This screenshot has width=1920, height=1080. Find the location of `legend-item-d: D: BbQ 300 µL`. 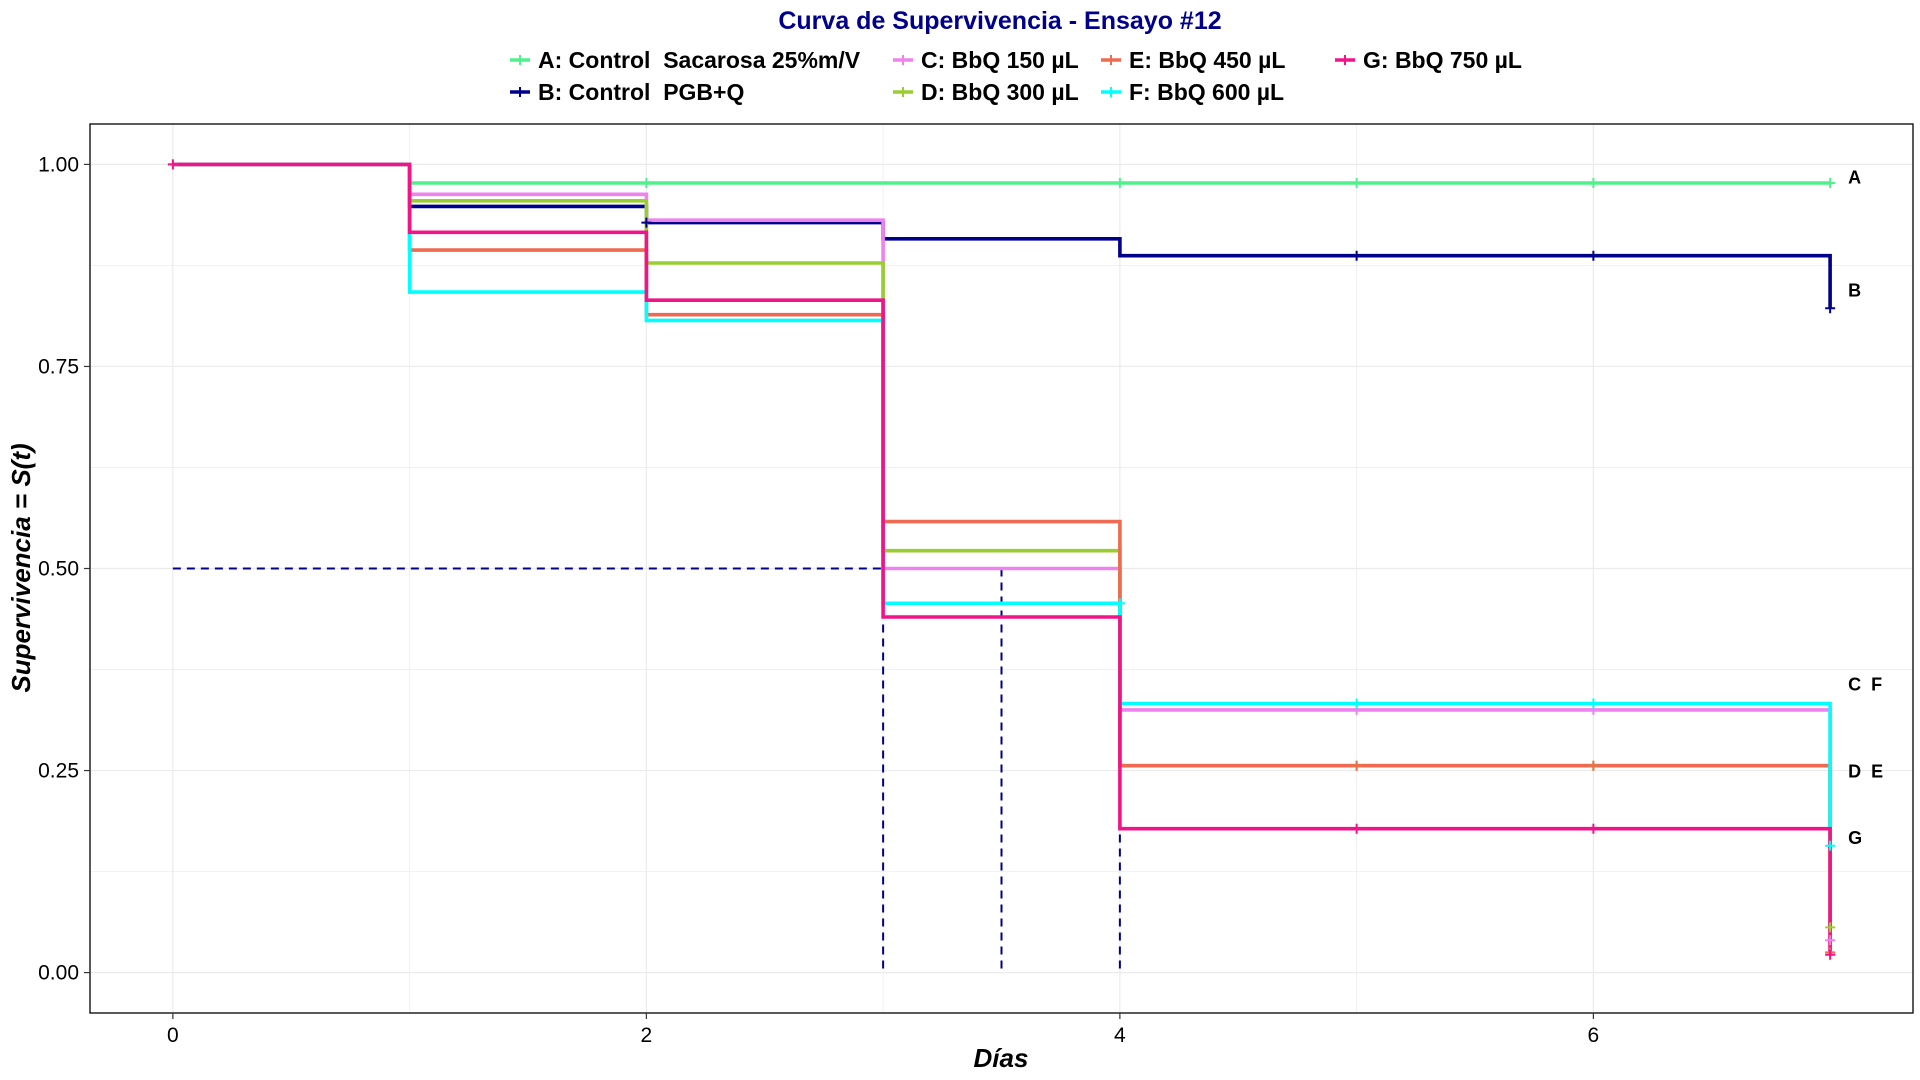

legend-item-d: D: BbQ 300 µL is located at coordinates (986, 92).